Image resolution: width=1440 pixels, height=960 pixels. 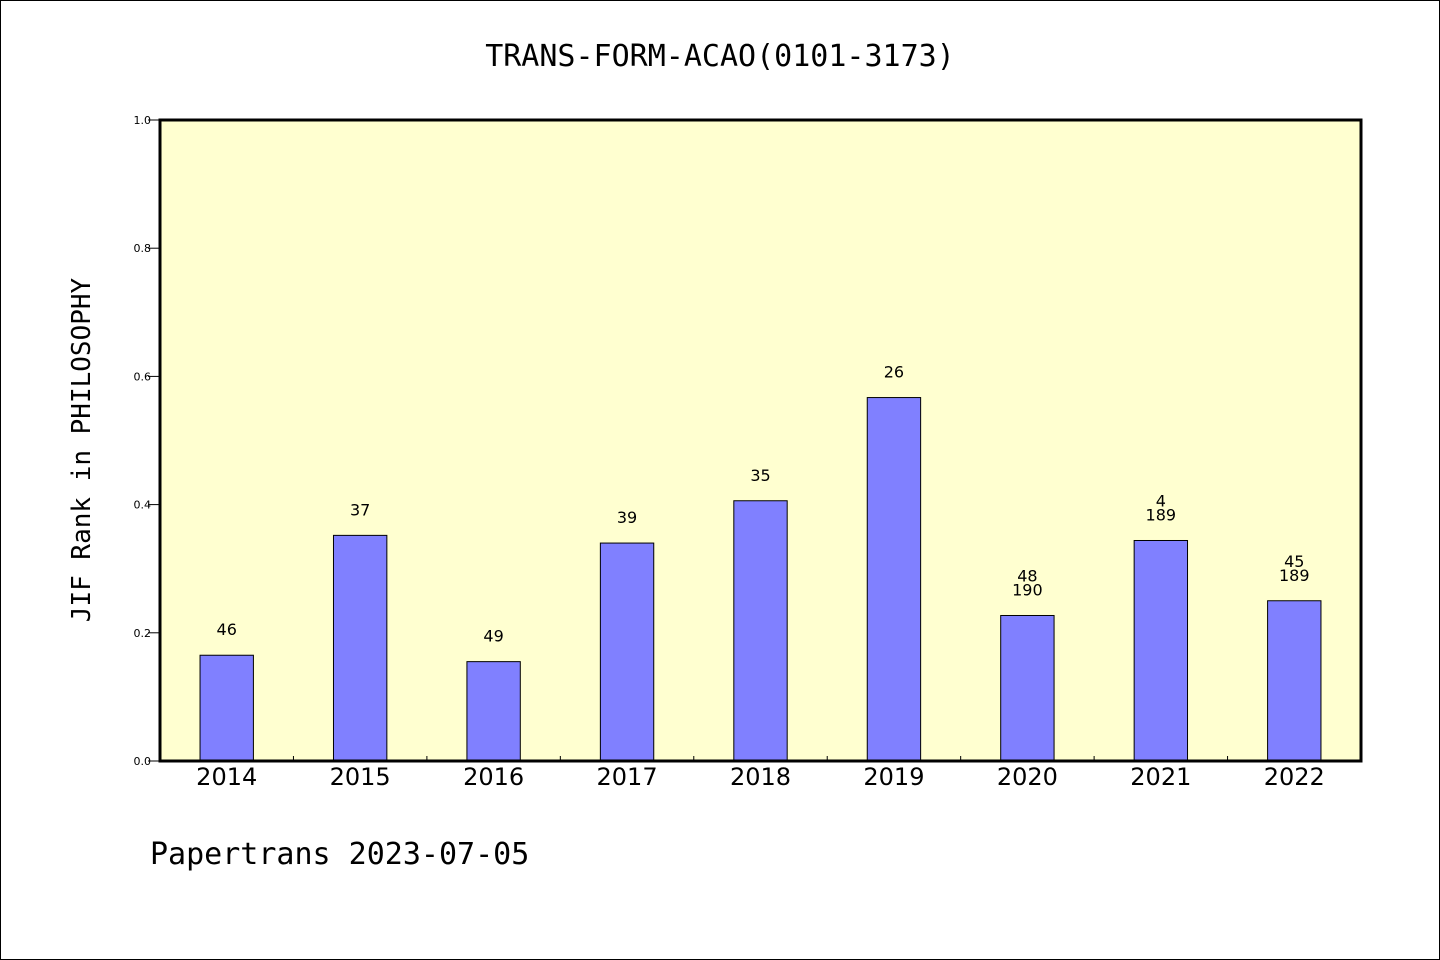 What do you see at coordinates (1027, 575) in the screenshot?
I see `bar-label-2020-1: 48` at bounding box center [1027, 575].